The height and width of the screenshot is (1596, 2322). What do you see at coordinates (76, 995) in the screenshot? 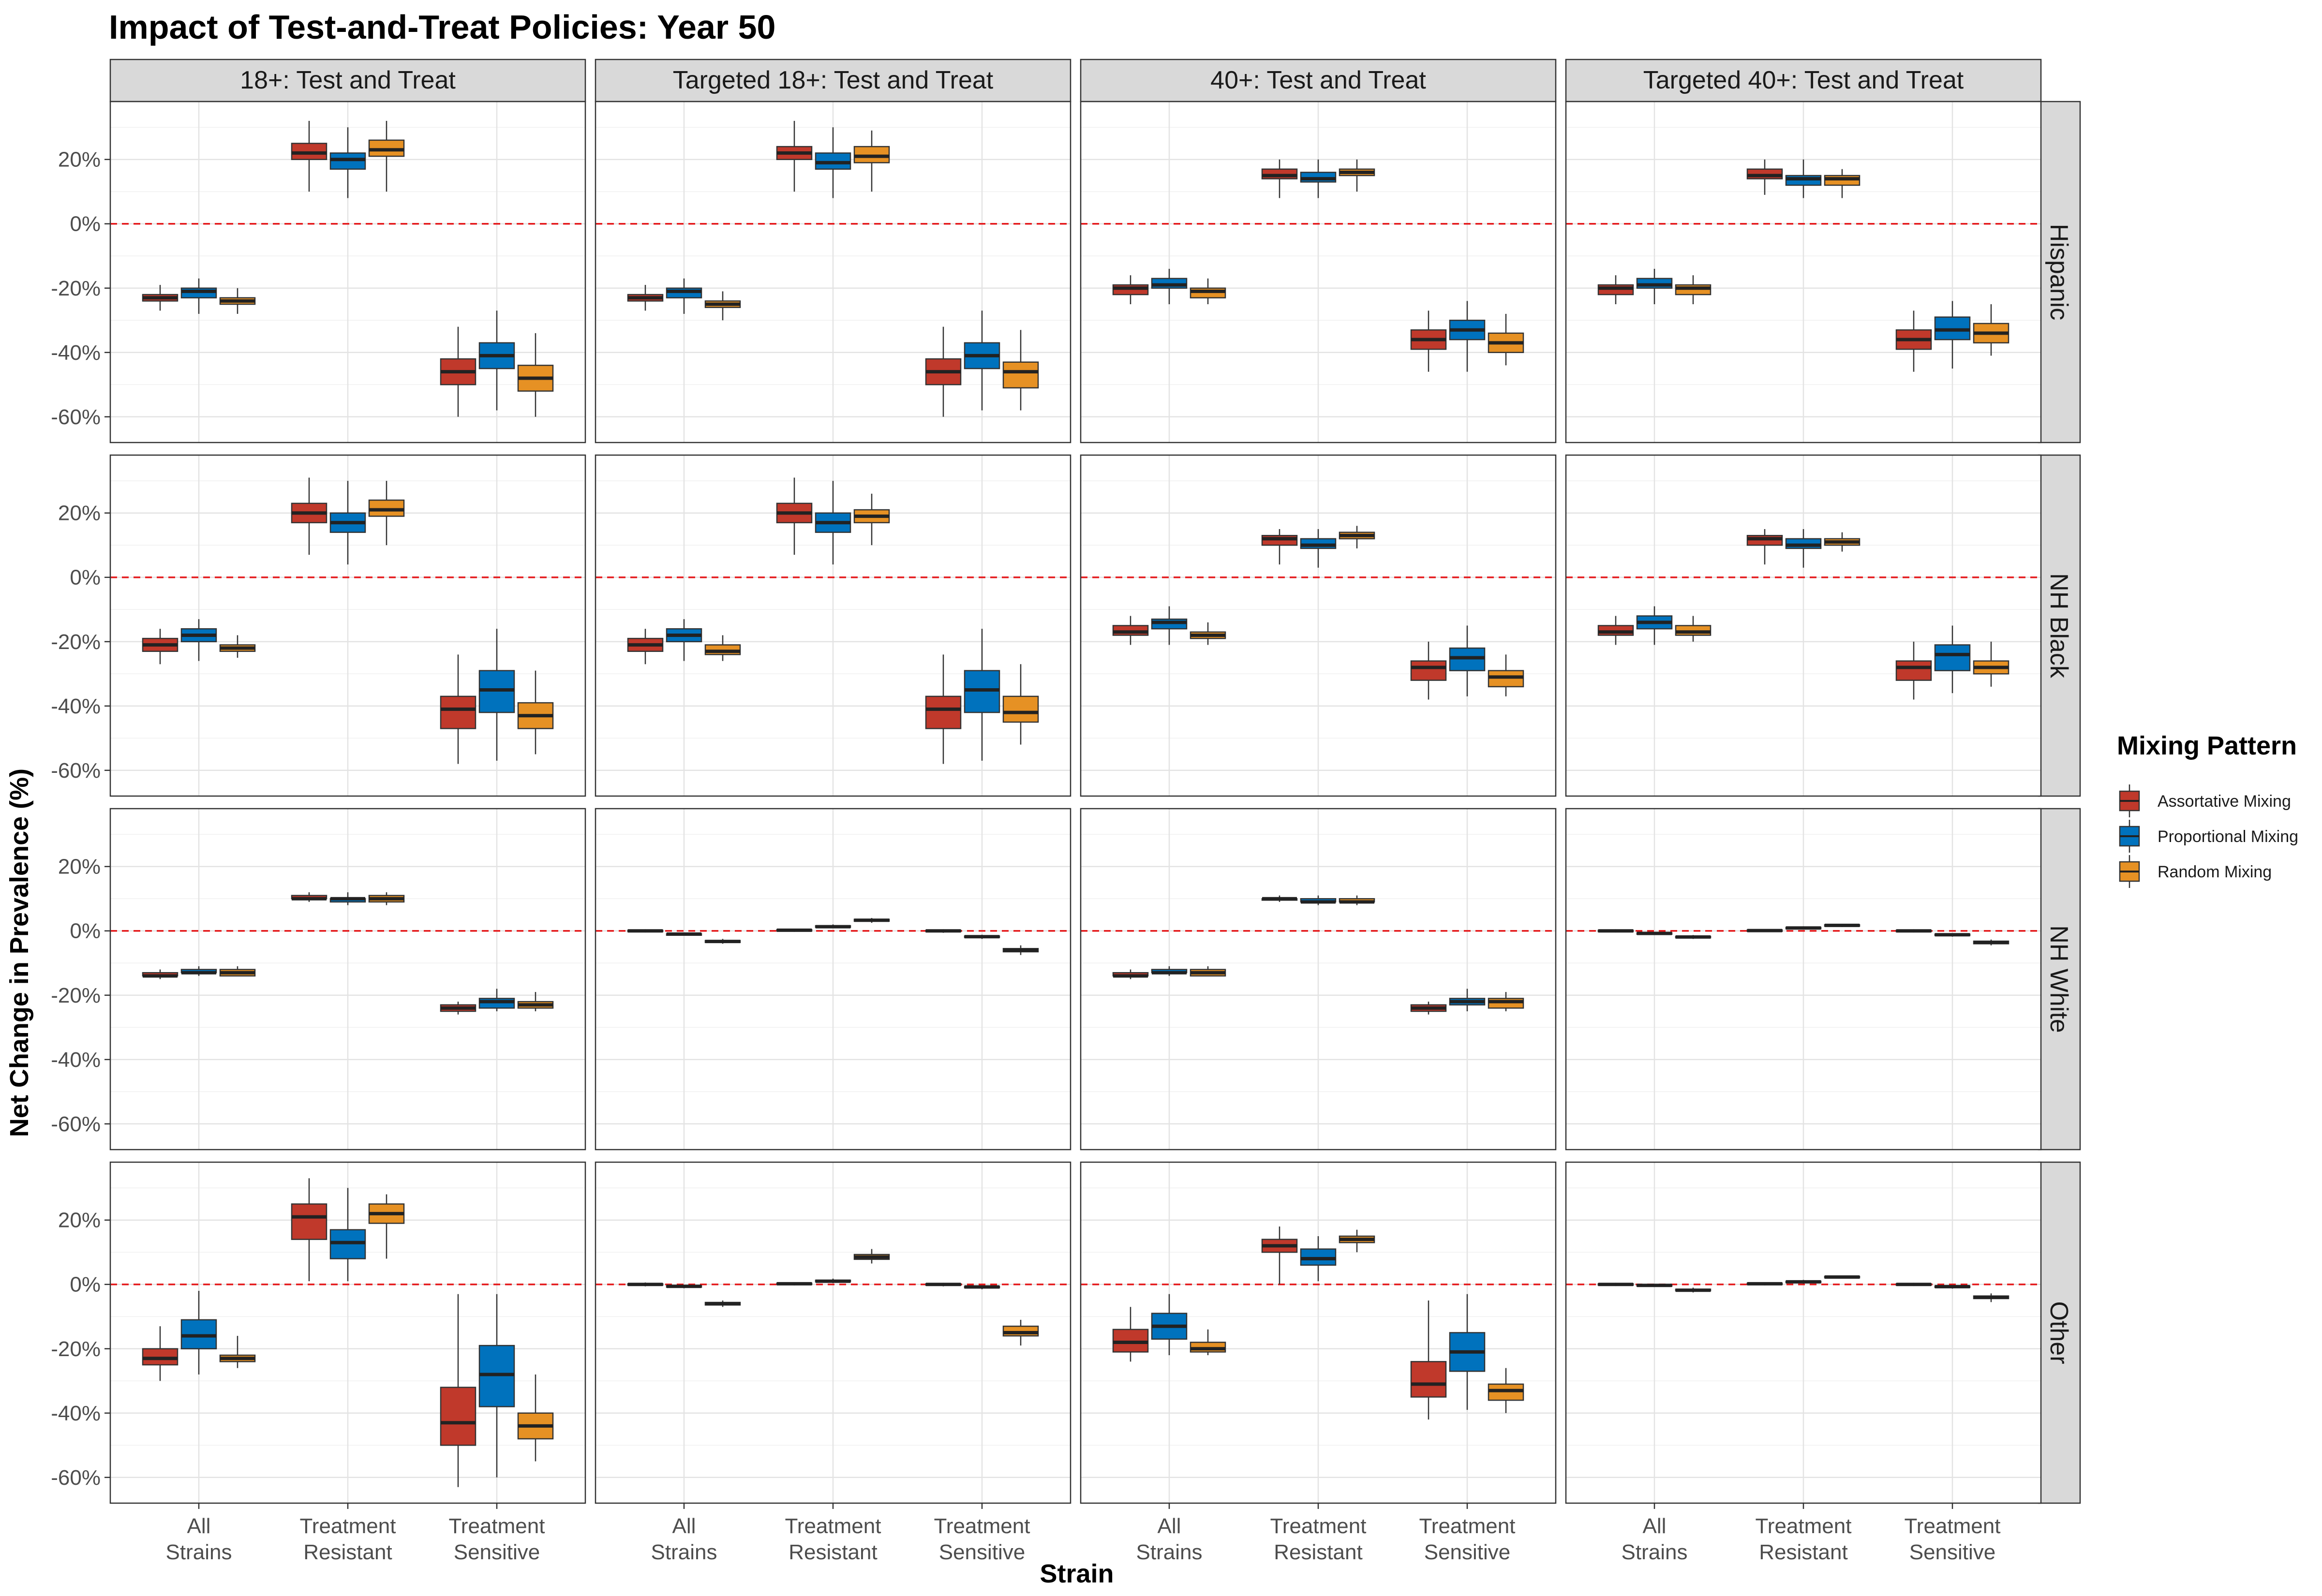
I see `y-tick-label: -20%` at bounding box center [76, 995].